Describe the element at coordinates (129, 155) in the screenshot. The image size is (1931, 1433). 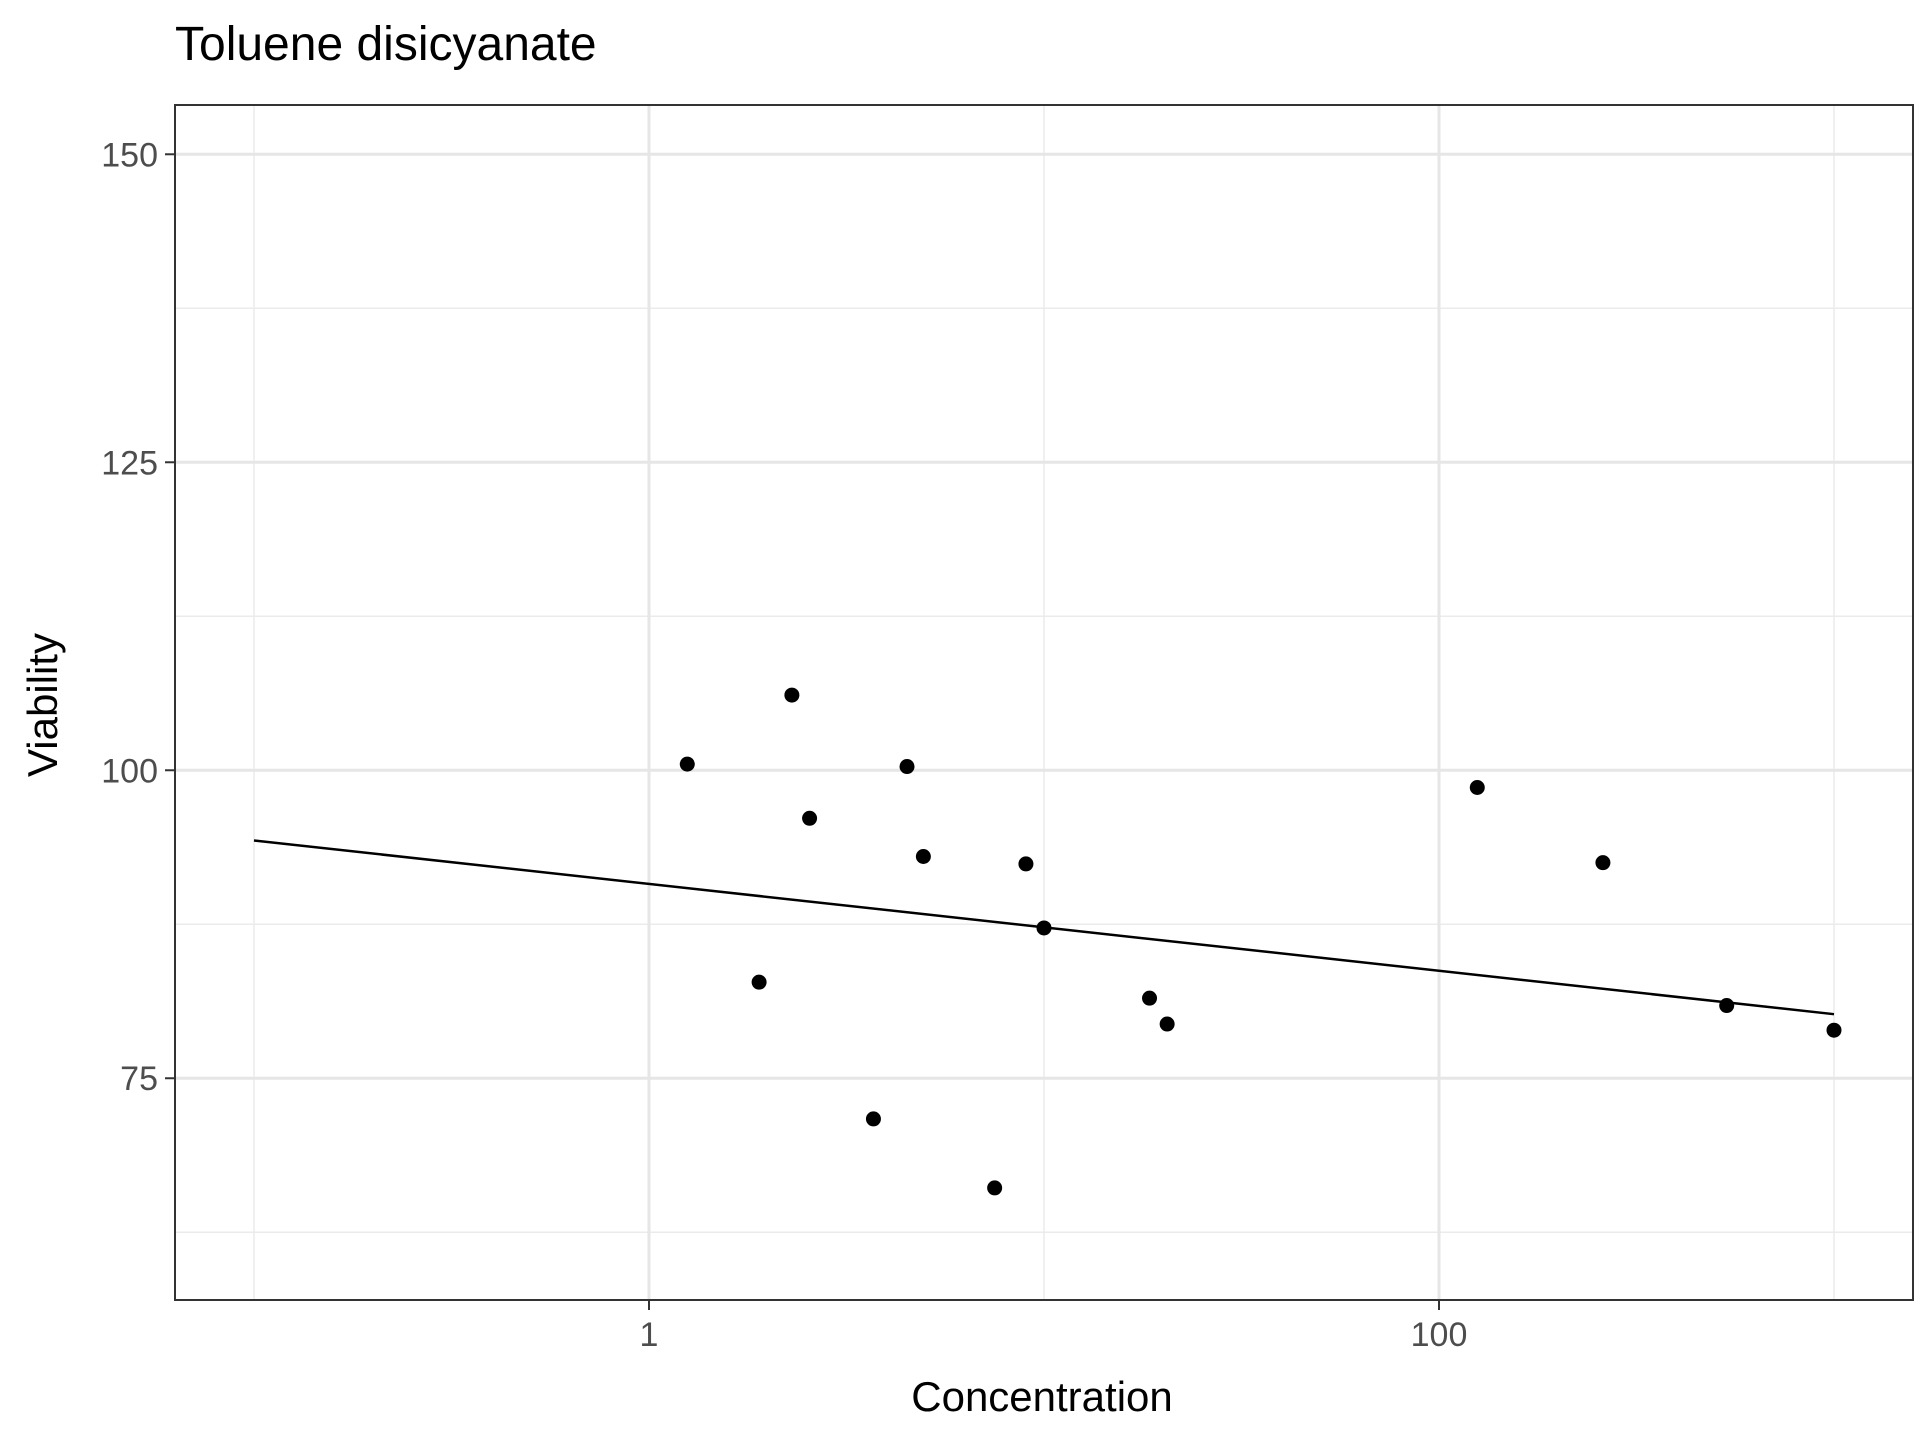
I see `y-tick-label: 150` at that location.